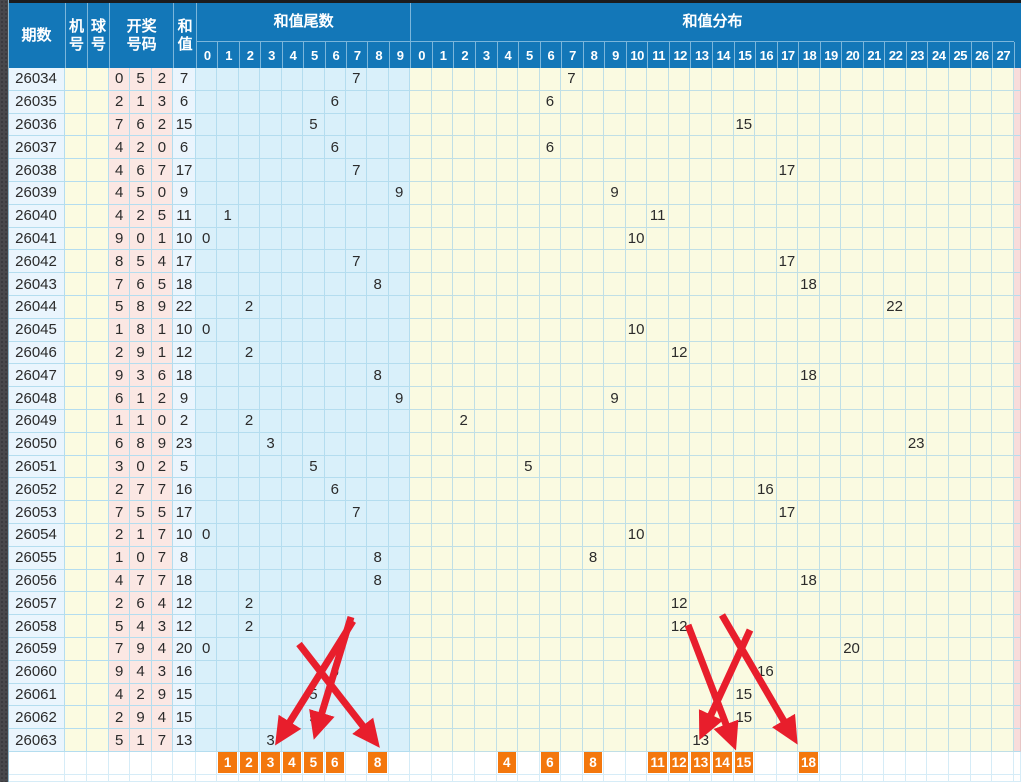  What do you see at coordinates (162, 170) in the screenshot?
I see `draw-number-cell: 7` at bounding box center [162, 170].